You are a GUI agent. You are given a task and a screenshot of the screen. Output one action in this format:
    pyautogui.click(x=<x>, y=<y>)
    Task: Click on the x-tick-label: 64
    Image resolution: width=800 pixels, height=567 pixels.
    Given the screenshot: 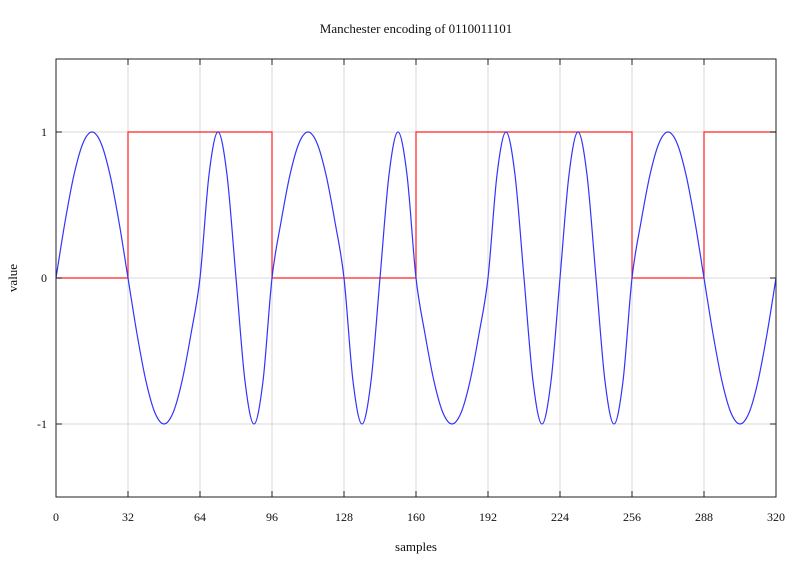 What is the action you would take?
    pyautogui.click(x=200, y=517)
    